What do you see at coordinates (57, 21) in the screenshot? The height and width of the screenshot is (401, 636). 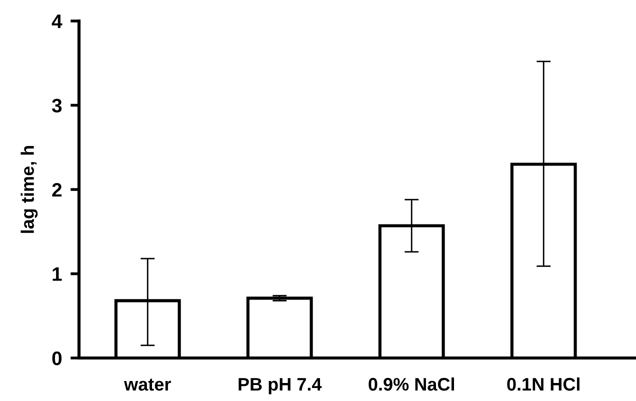 I see `y-tick-label: 4` at bounding box center [57, 21].